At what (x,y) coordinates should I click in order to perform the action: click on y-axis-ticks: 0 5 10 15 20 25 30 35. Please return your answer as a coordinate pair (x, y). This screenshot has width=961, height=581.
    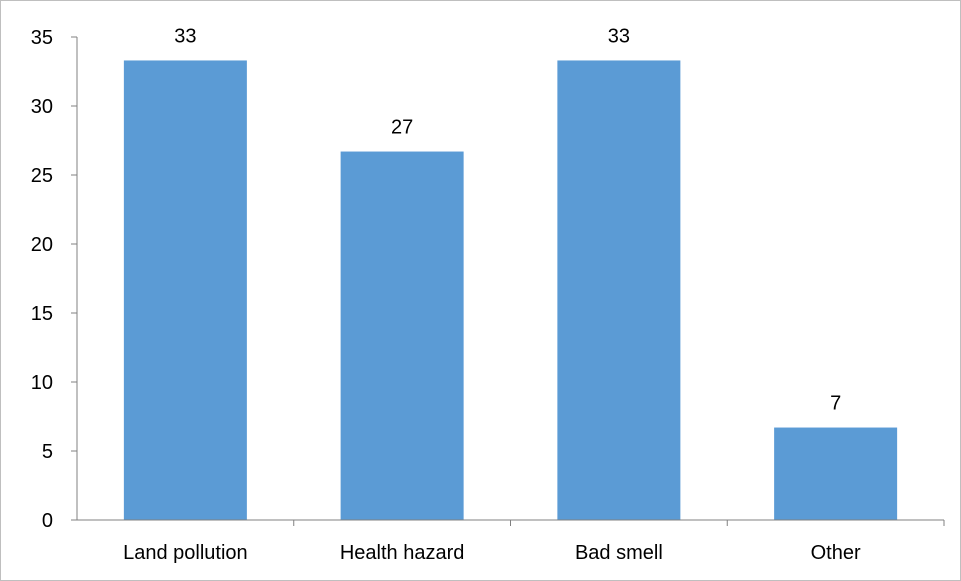
    Looking at the image, I should click on (54, 279).